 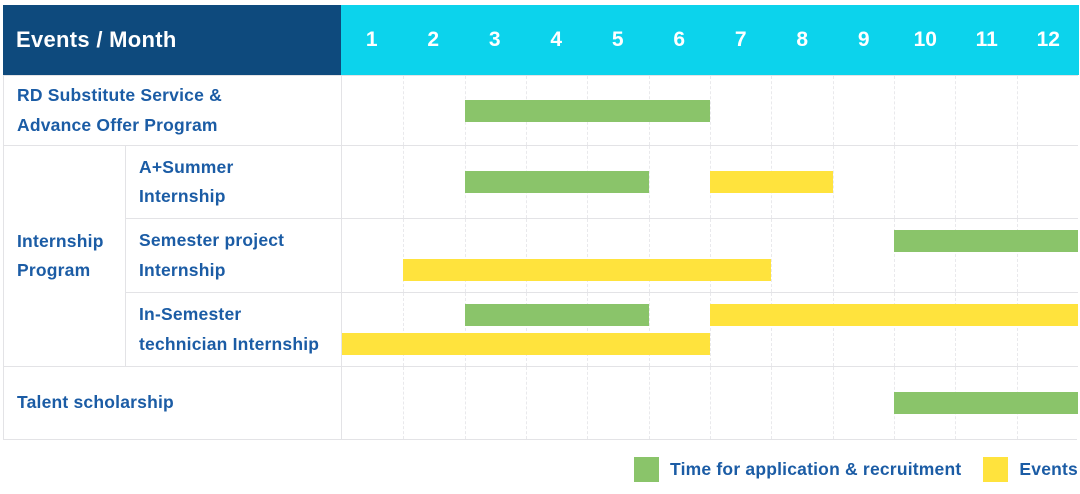 I want to click on group-label-internship-program: Internship Program, so click(x=64, y=255).